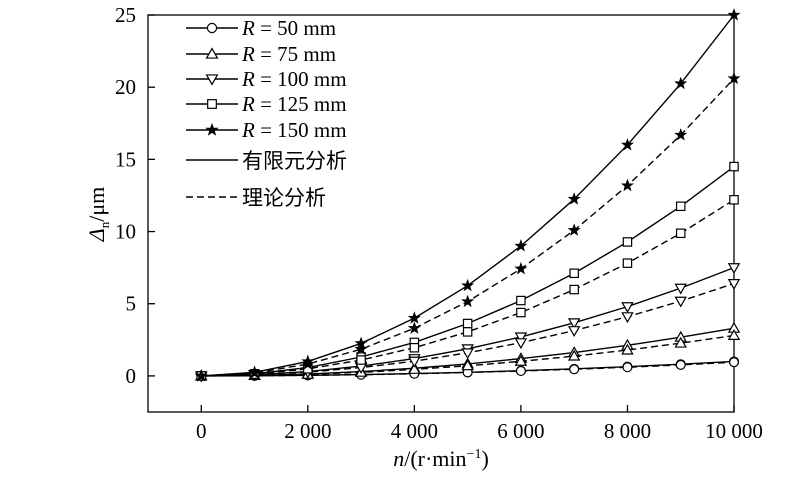 The image size is (800, 479). I want to click on x-tick-label: 8 000, so click(627, 431).